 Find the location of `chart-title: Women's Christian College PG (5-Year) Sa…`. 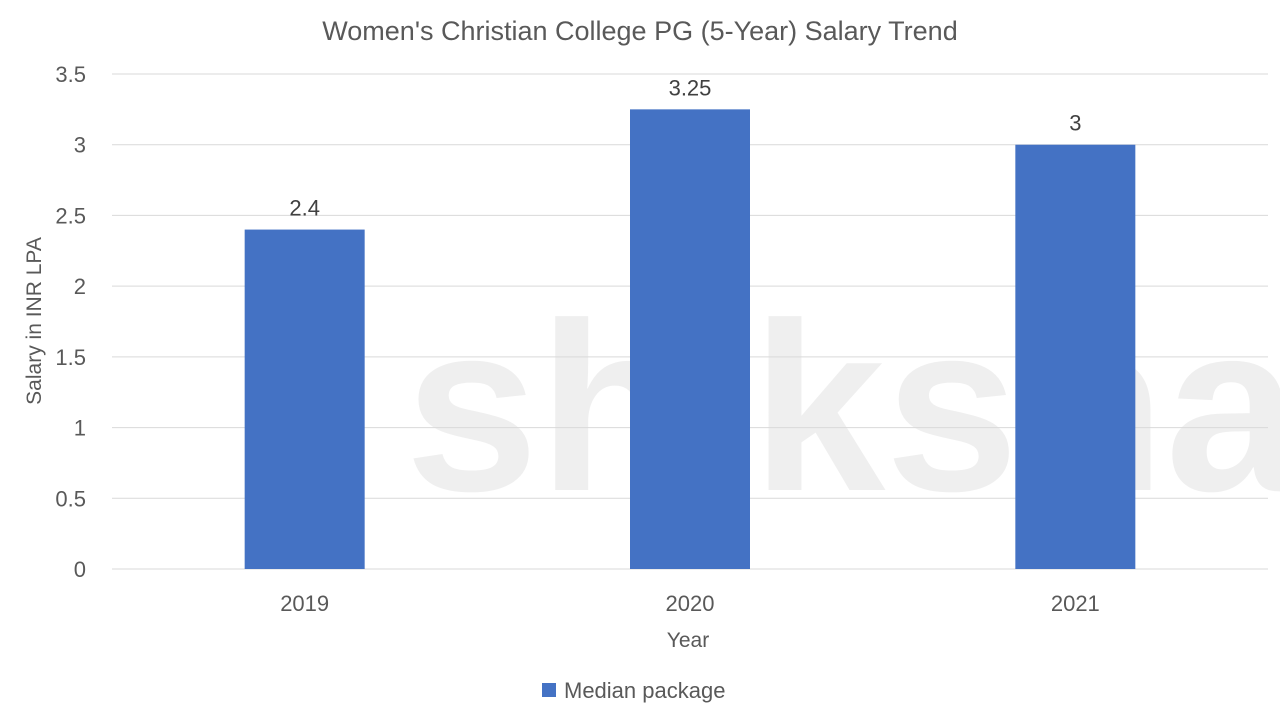

chart-title: Women's Christian College PG (5-Year) Sa… is located at coordinates (639, 31).